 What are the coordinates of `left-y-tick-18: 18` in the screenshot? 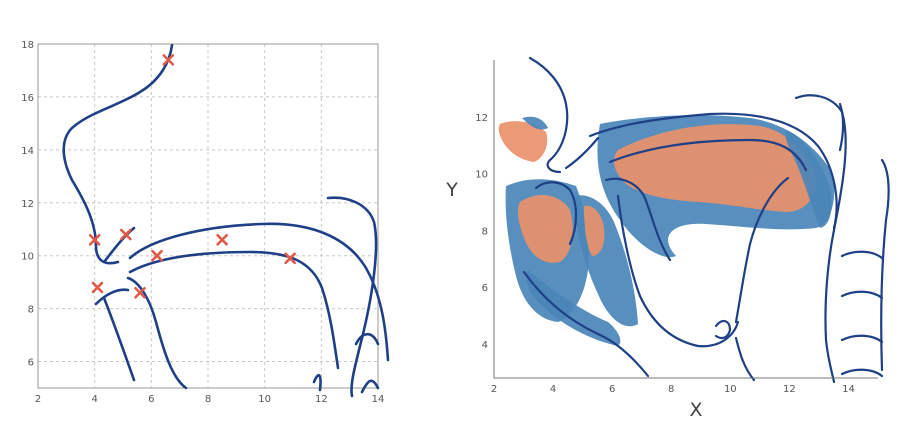 It's located at (27, 45).